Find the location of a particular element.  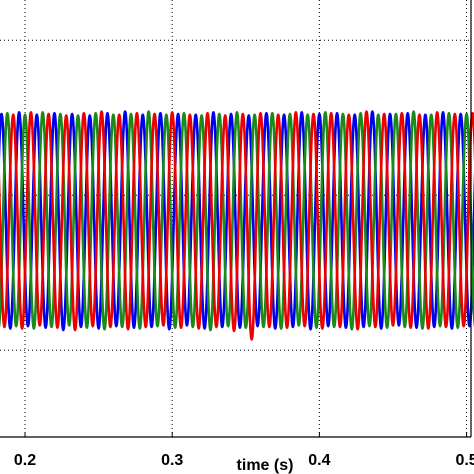

x-tick-label: 0.3 is located at coordinates (172, 460).